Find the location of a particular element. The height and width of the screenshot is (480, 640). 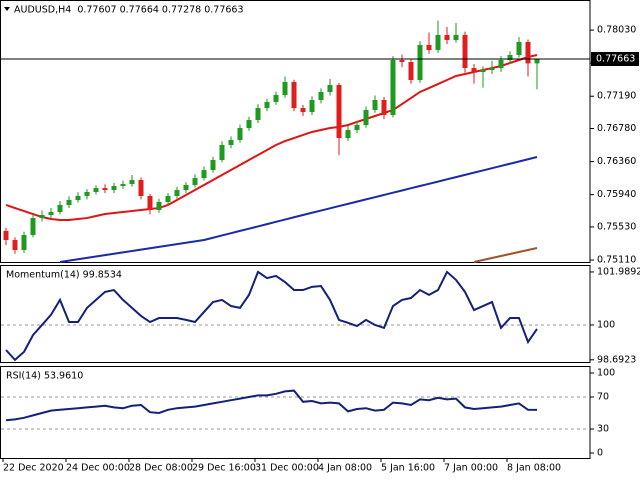

y-tick-label: 0.75110 is located at coordinates (616, 260).